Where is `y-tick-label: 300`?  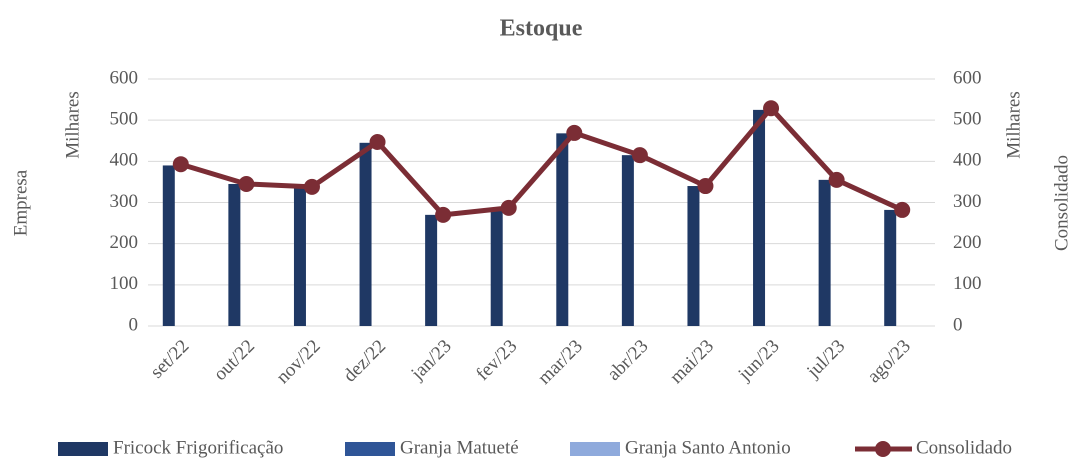
y-tick-label: 300 is located at coordinates (124, 201).